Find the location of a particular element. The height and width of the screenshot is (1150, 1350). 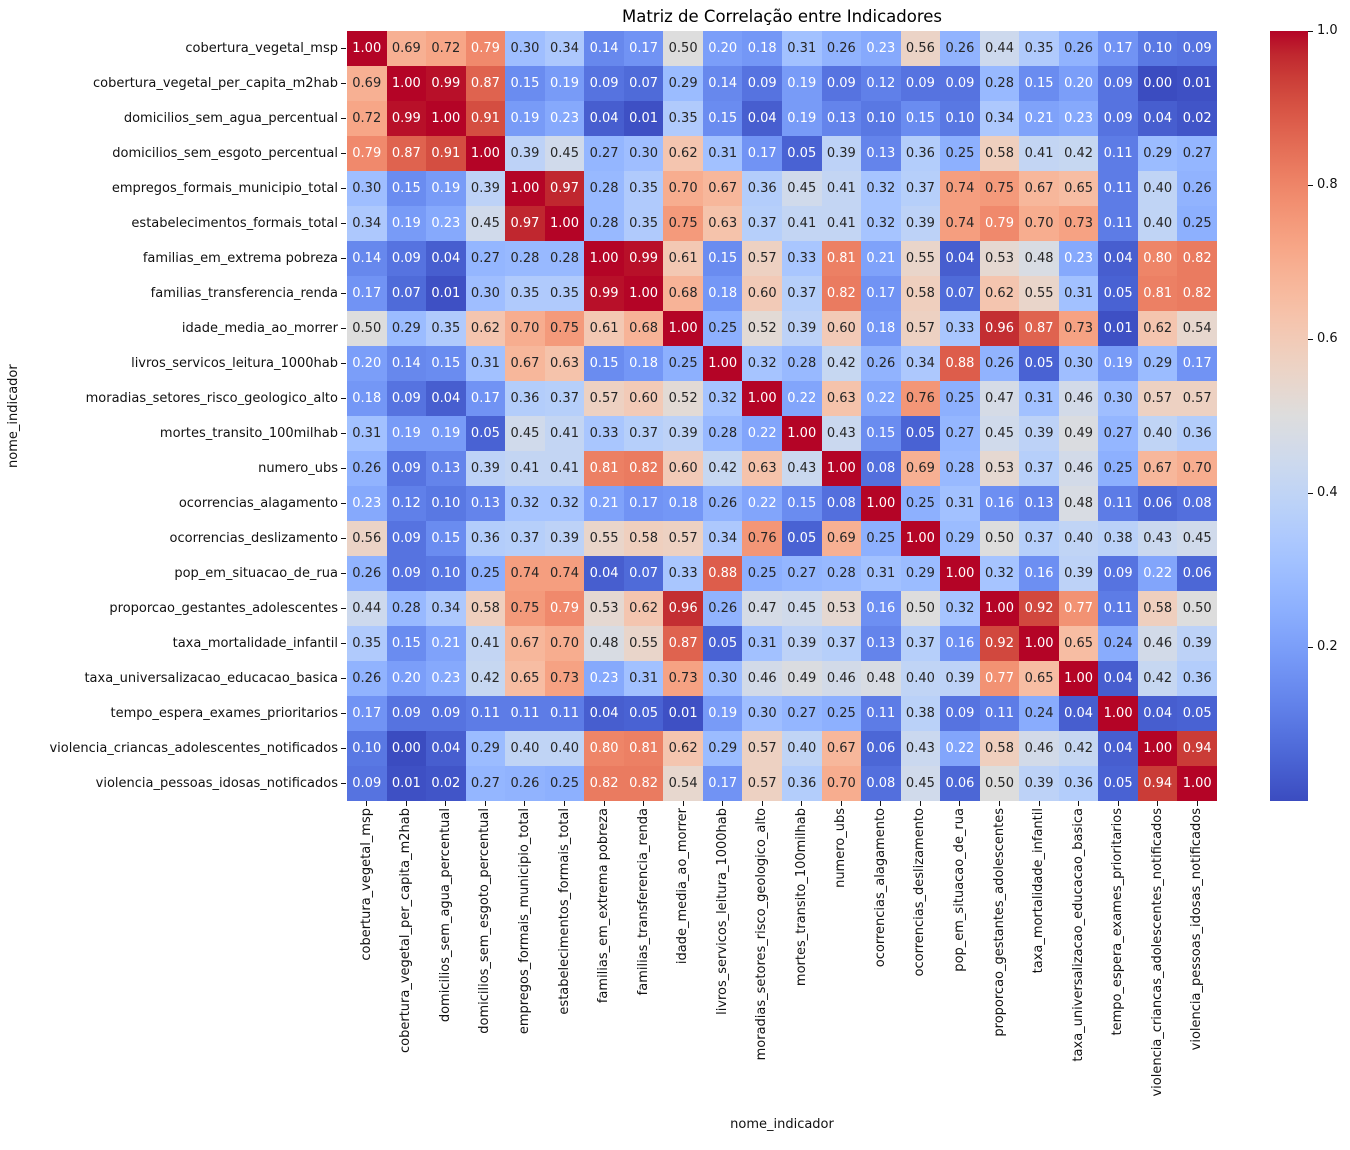

heatmap-cell: 0.50 is located at coordinates (367, 328).